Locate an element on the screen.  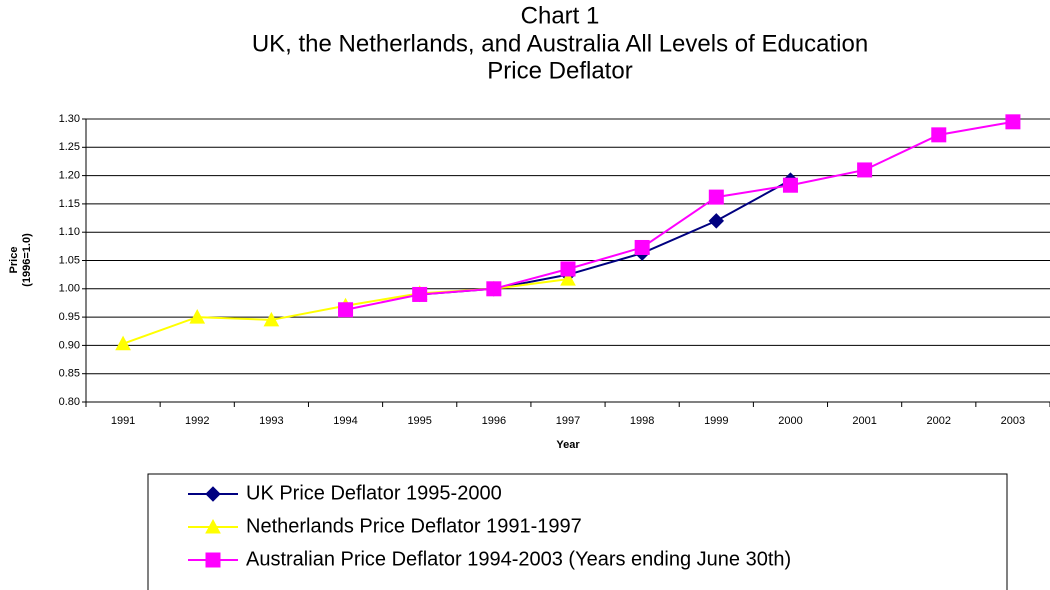
y-tick-label: 0.80 is located at coordinates (69, 402).